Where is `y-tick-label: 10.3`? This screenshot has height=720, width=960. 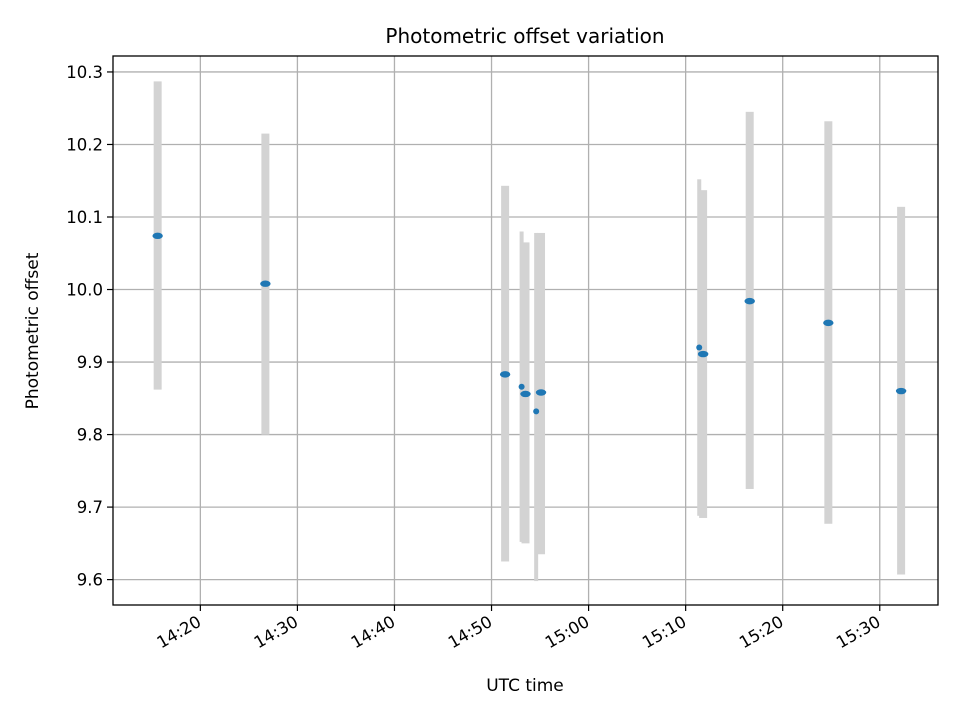 y-tick-label: 10.3 is located at coordinates (84, 72).